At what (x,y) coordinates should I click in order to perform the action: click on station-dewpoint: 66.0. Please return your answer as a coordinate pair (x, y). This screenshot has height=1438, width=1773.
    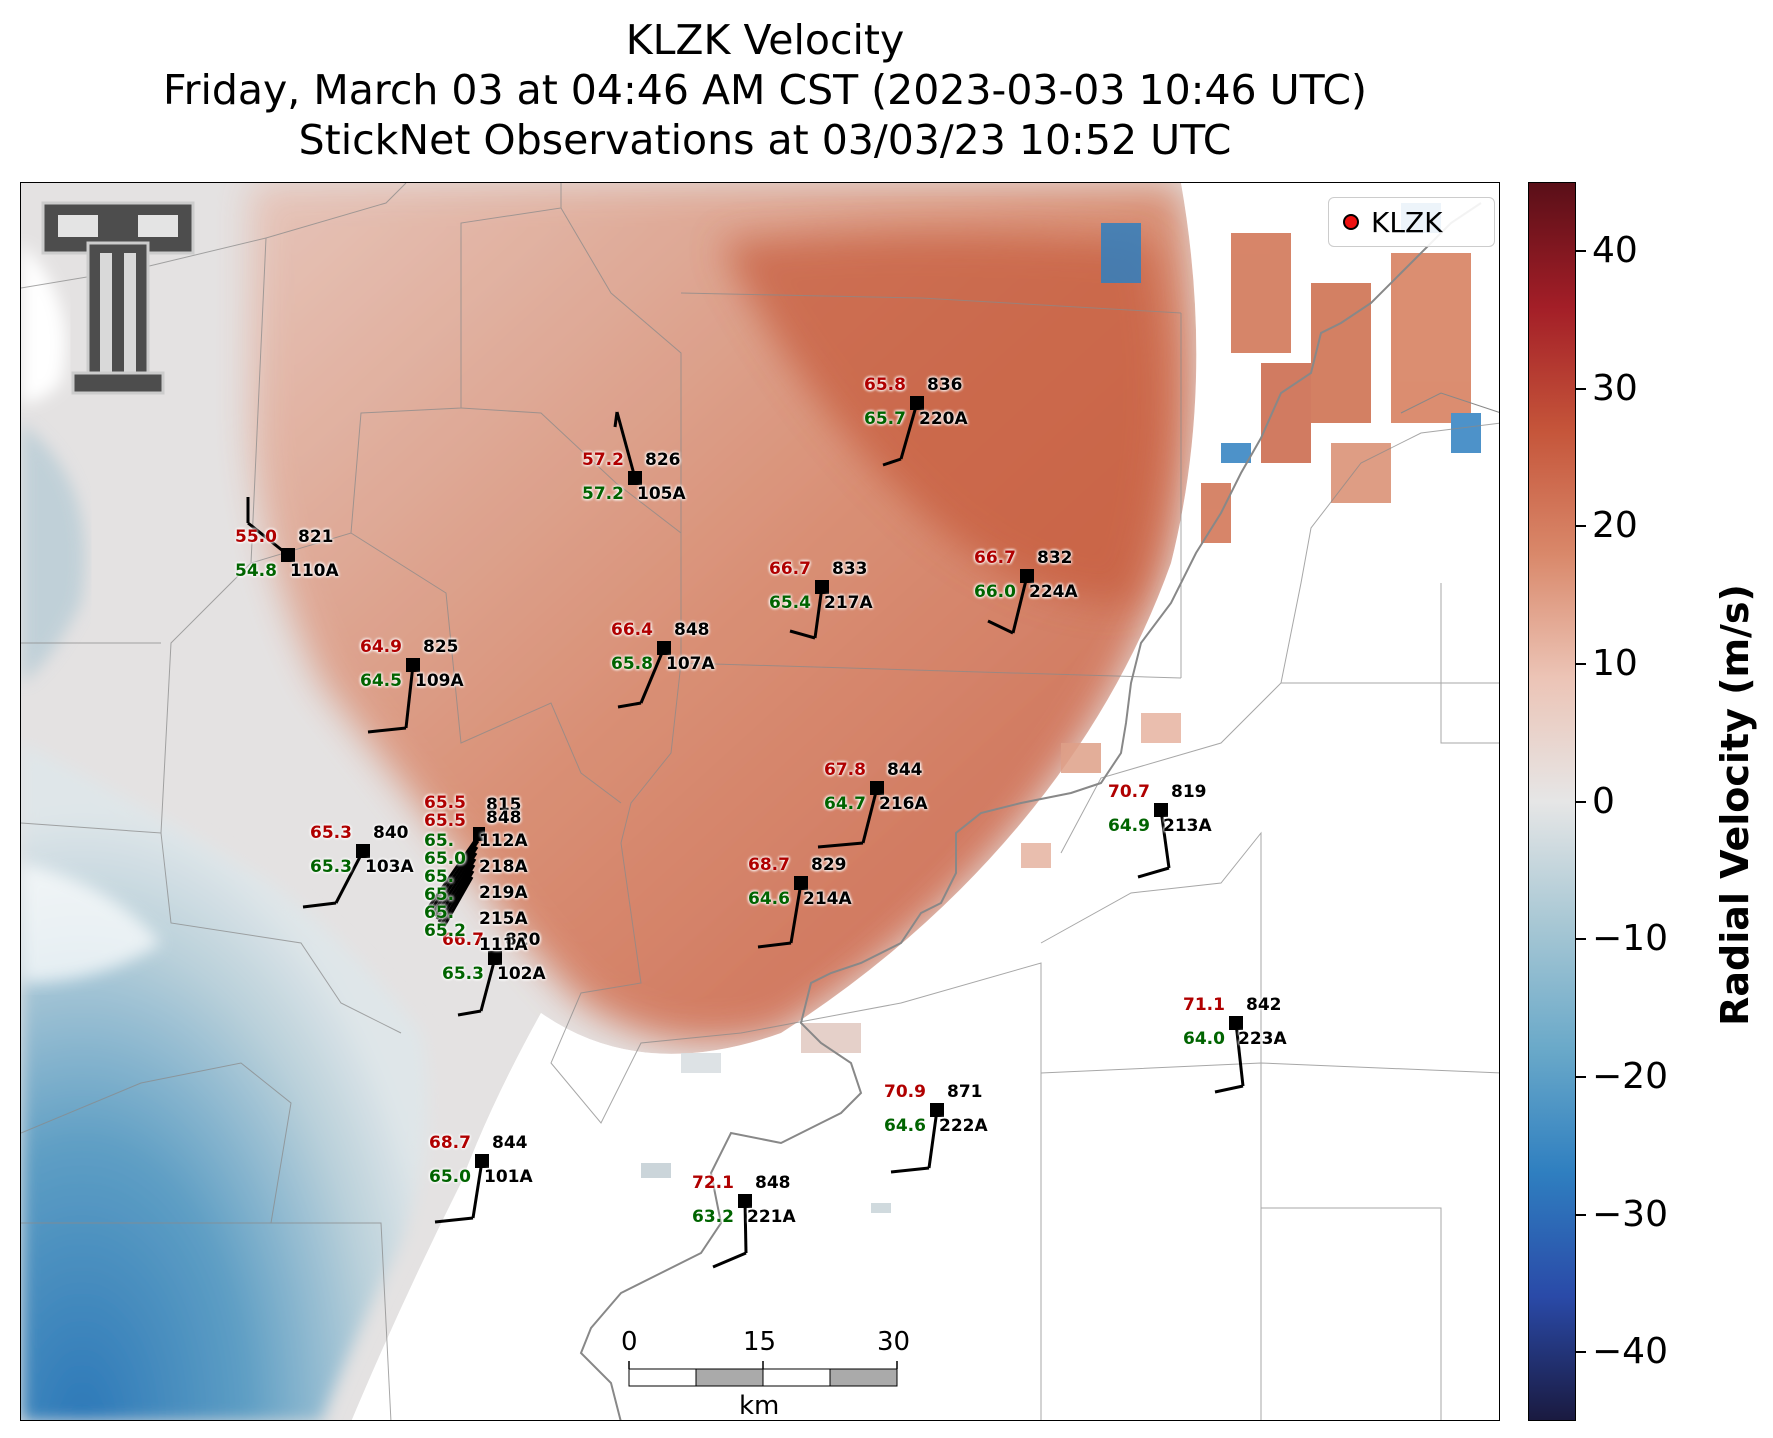
    Looking at the image, I should click on (995, 592).